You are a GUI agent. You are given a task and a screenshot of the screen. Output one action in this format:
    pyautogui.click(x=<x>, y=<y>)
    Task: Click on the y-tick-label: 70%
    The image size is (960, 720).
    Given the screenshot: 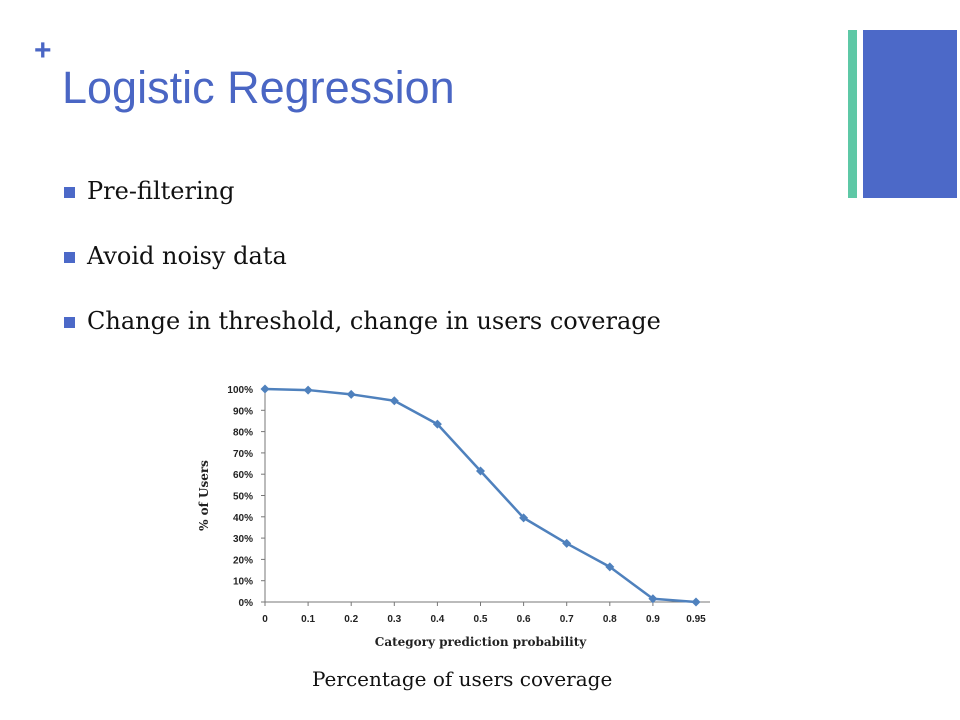 What is the action you would take?
    pyautogui.click(x=243, y=454)
    